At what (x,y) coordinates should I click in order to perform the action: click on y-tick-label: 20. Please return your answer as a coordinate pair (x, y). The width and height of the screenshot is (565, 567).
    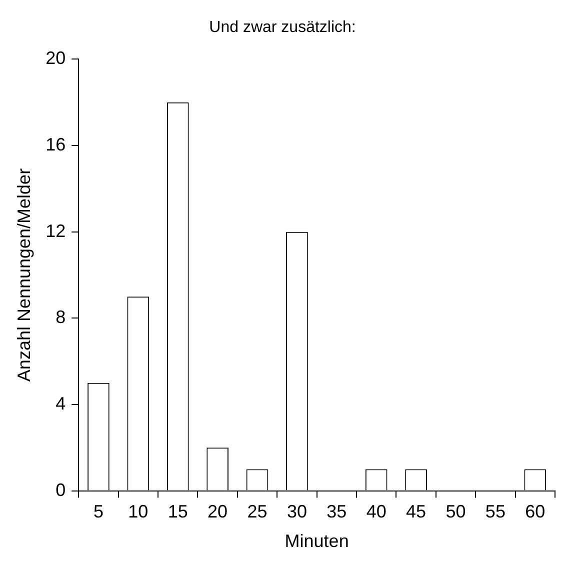
    Looking at the image, I should click on (56, 58).